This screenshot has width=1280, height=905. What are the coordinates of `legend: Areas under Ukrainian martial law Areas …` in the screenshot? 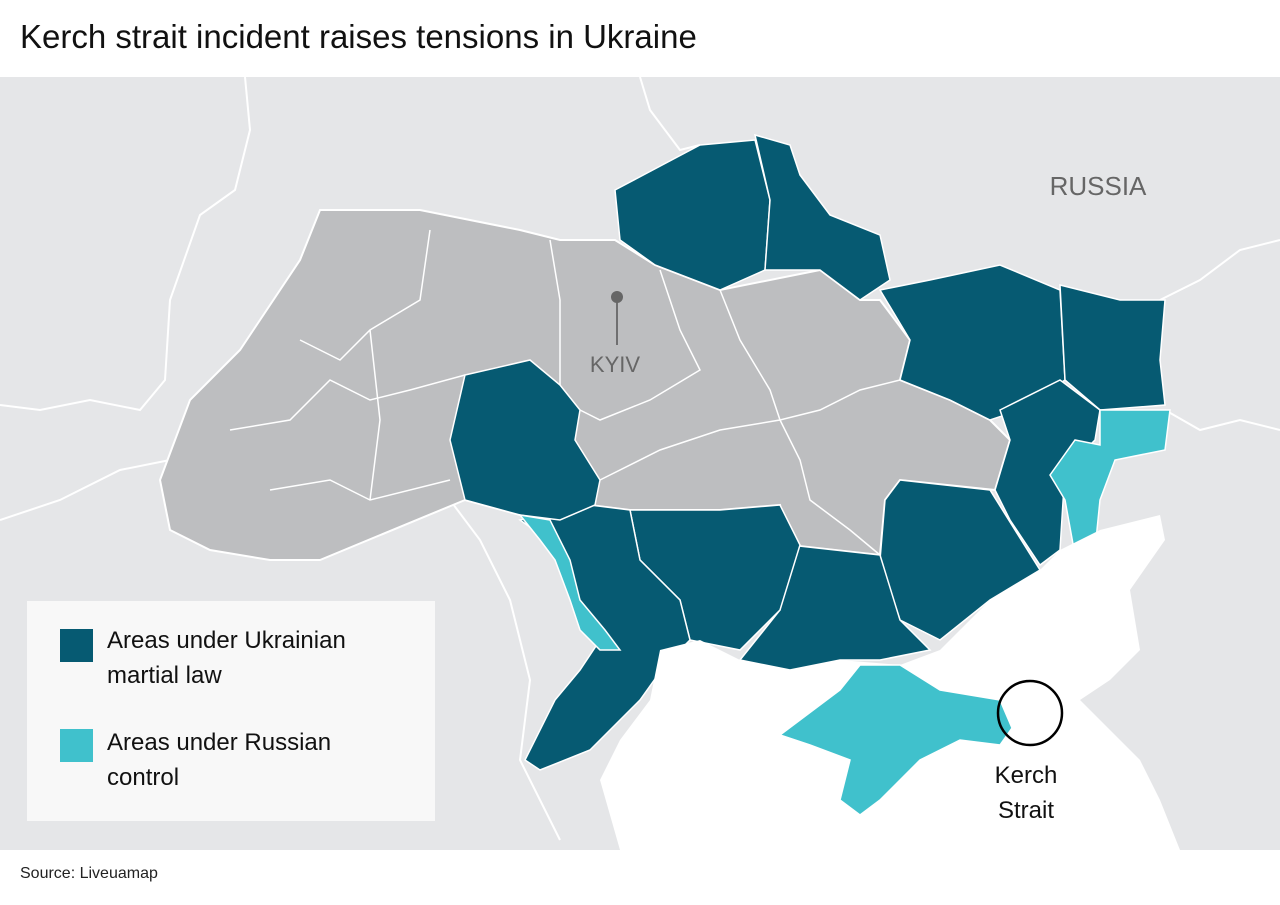 It's located at (231, 711).